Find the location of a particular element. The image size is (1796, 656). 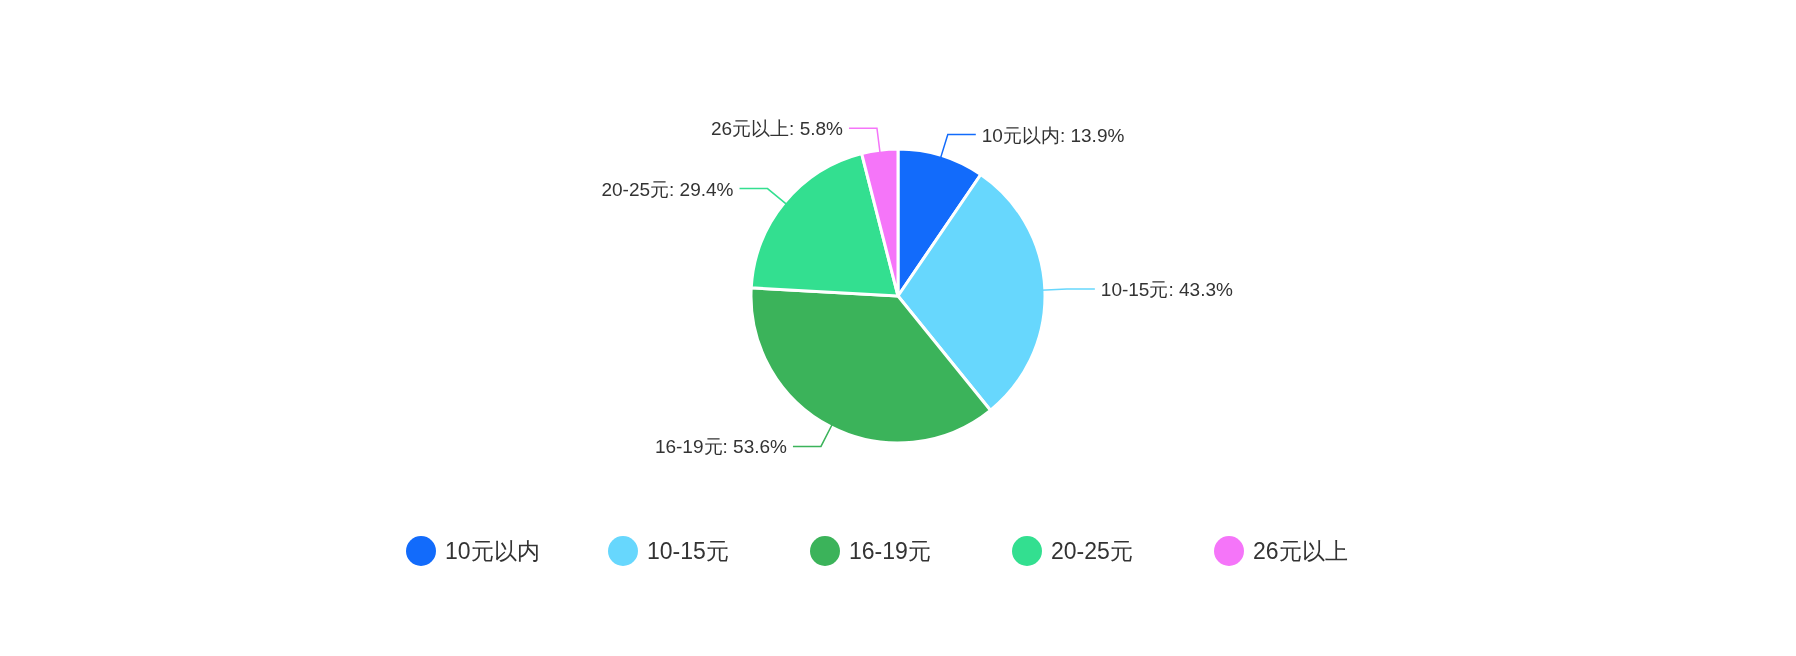

legend-label: 16-19元 is located at coordinates (890, 551).